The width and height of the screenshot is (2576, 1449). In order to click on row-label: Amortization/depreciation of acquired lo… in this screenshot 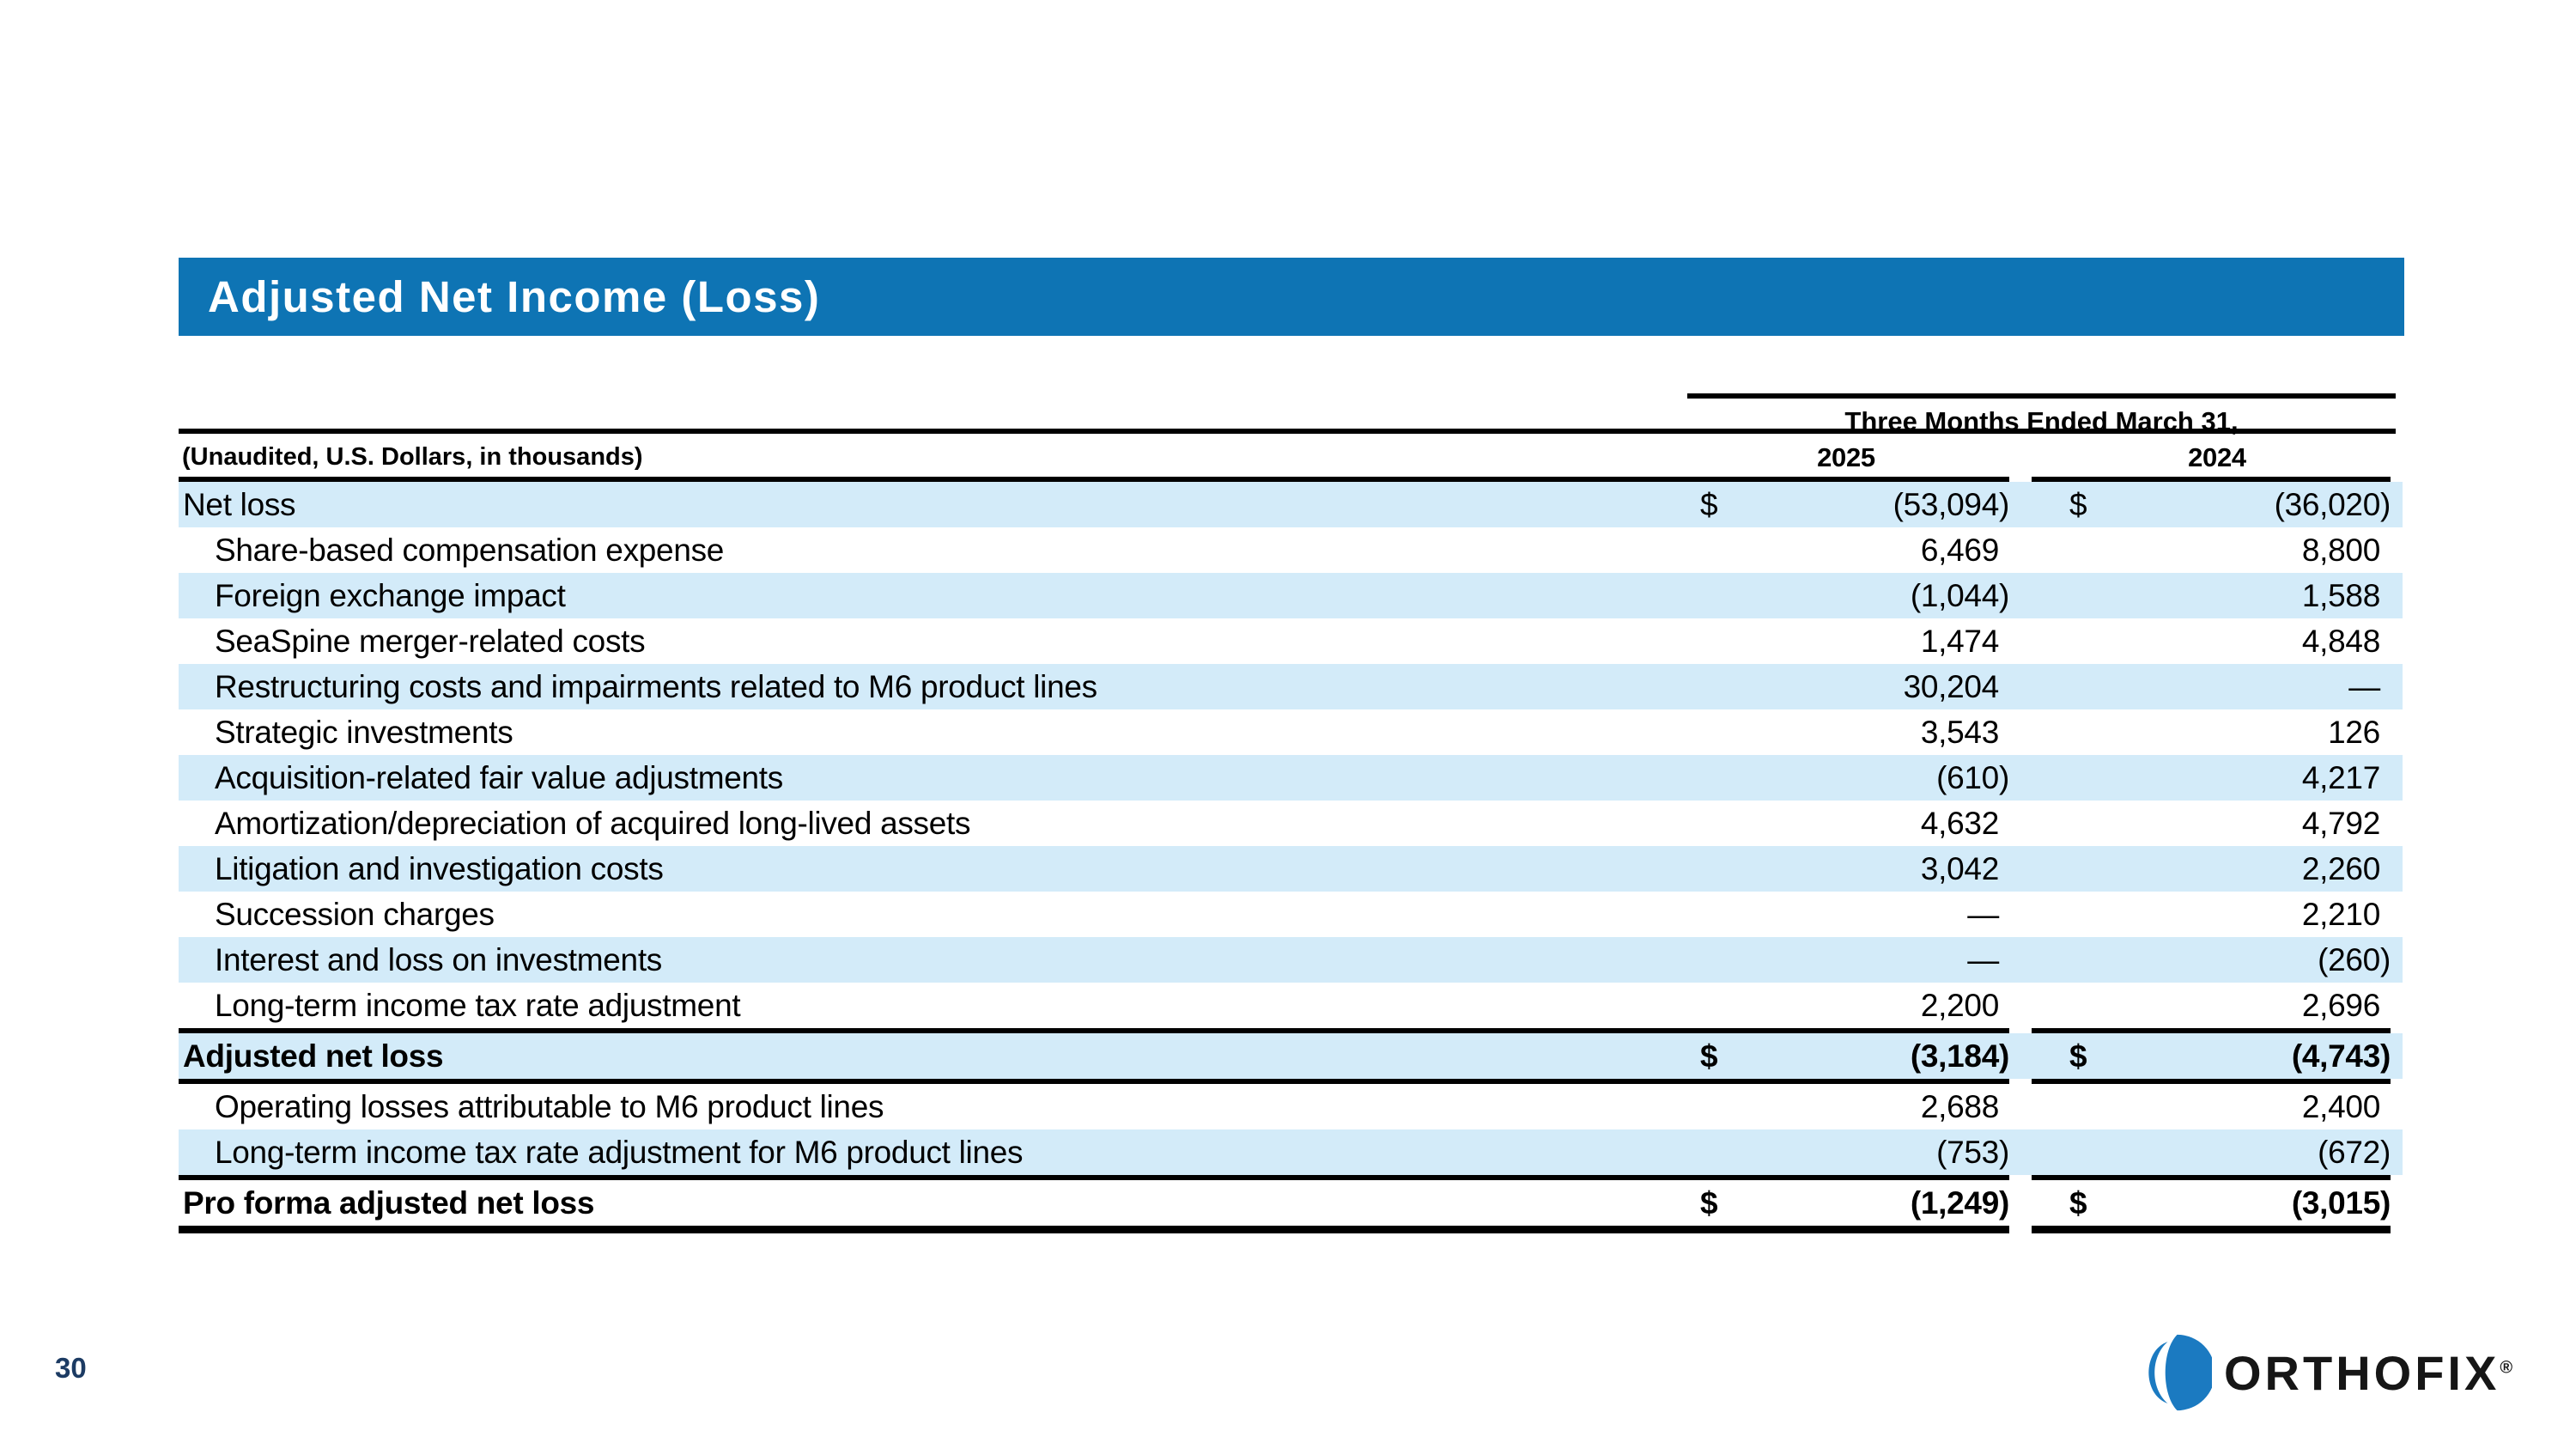, I will do `click(593, 823)`.